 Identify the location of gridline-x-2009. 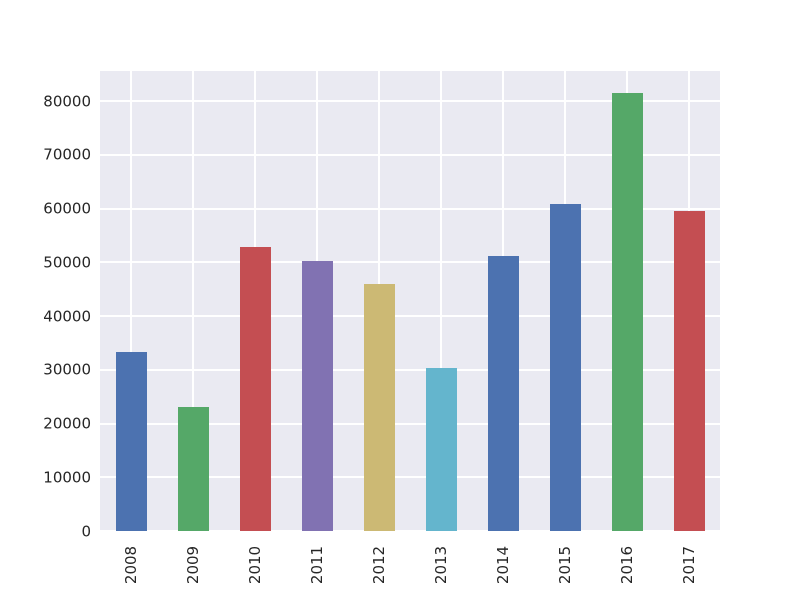
(193, 301).